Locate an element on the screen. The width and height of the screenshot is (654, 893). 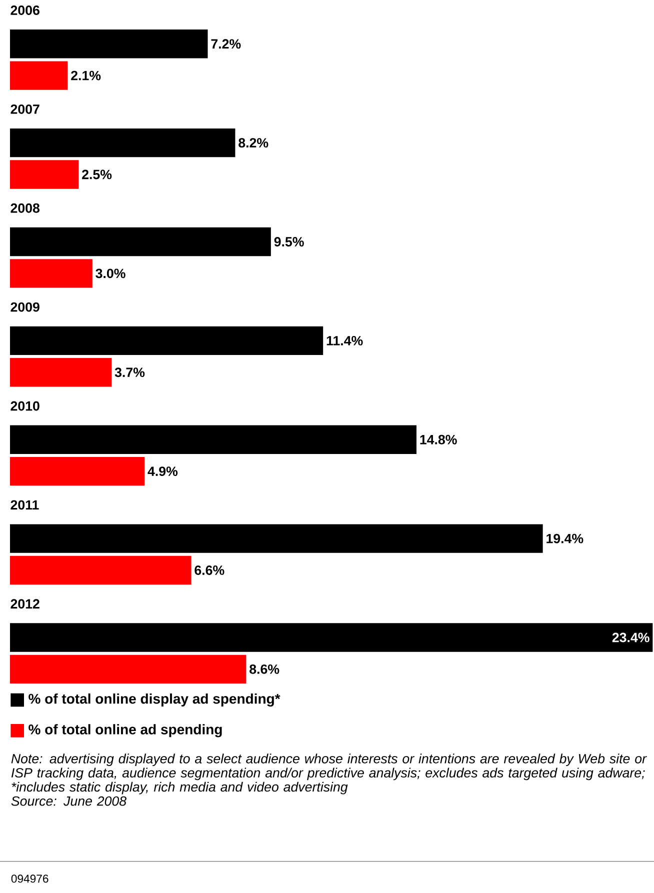
y-tick-label: 2007 is located at coordinates (25, 109).